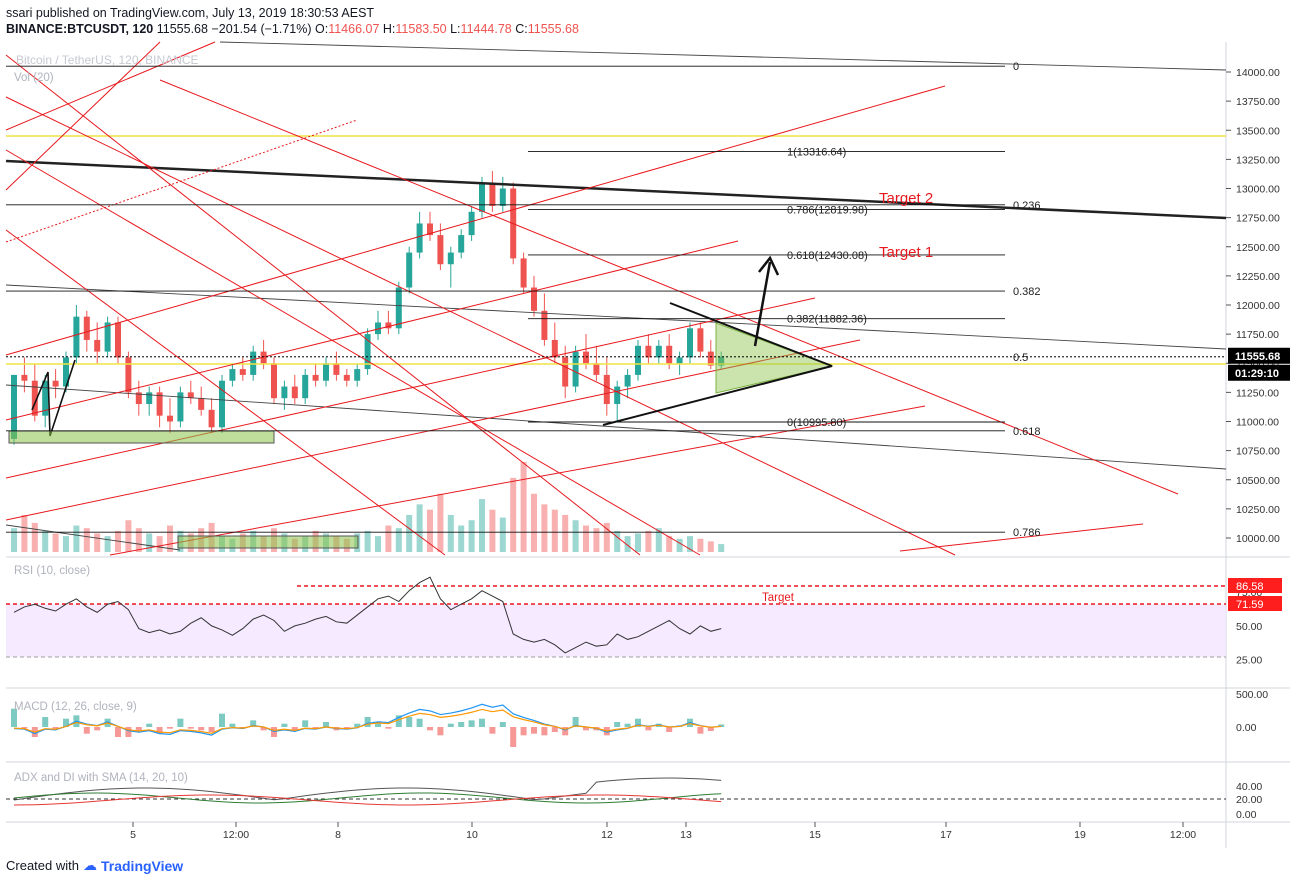 This screenshot has height=883, width=1296. What do you see at coordinates (778, 598) in the screenshot?
I see `rsi-target-label: Target` at bounding box center [778, 598].